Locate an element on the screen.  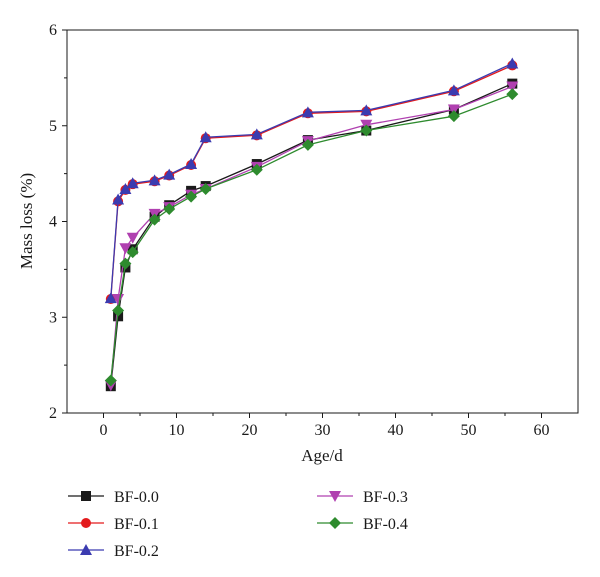
x-tick-label: 50 is located at coordinates (469, 430).